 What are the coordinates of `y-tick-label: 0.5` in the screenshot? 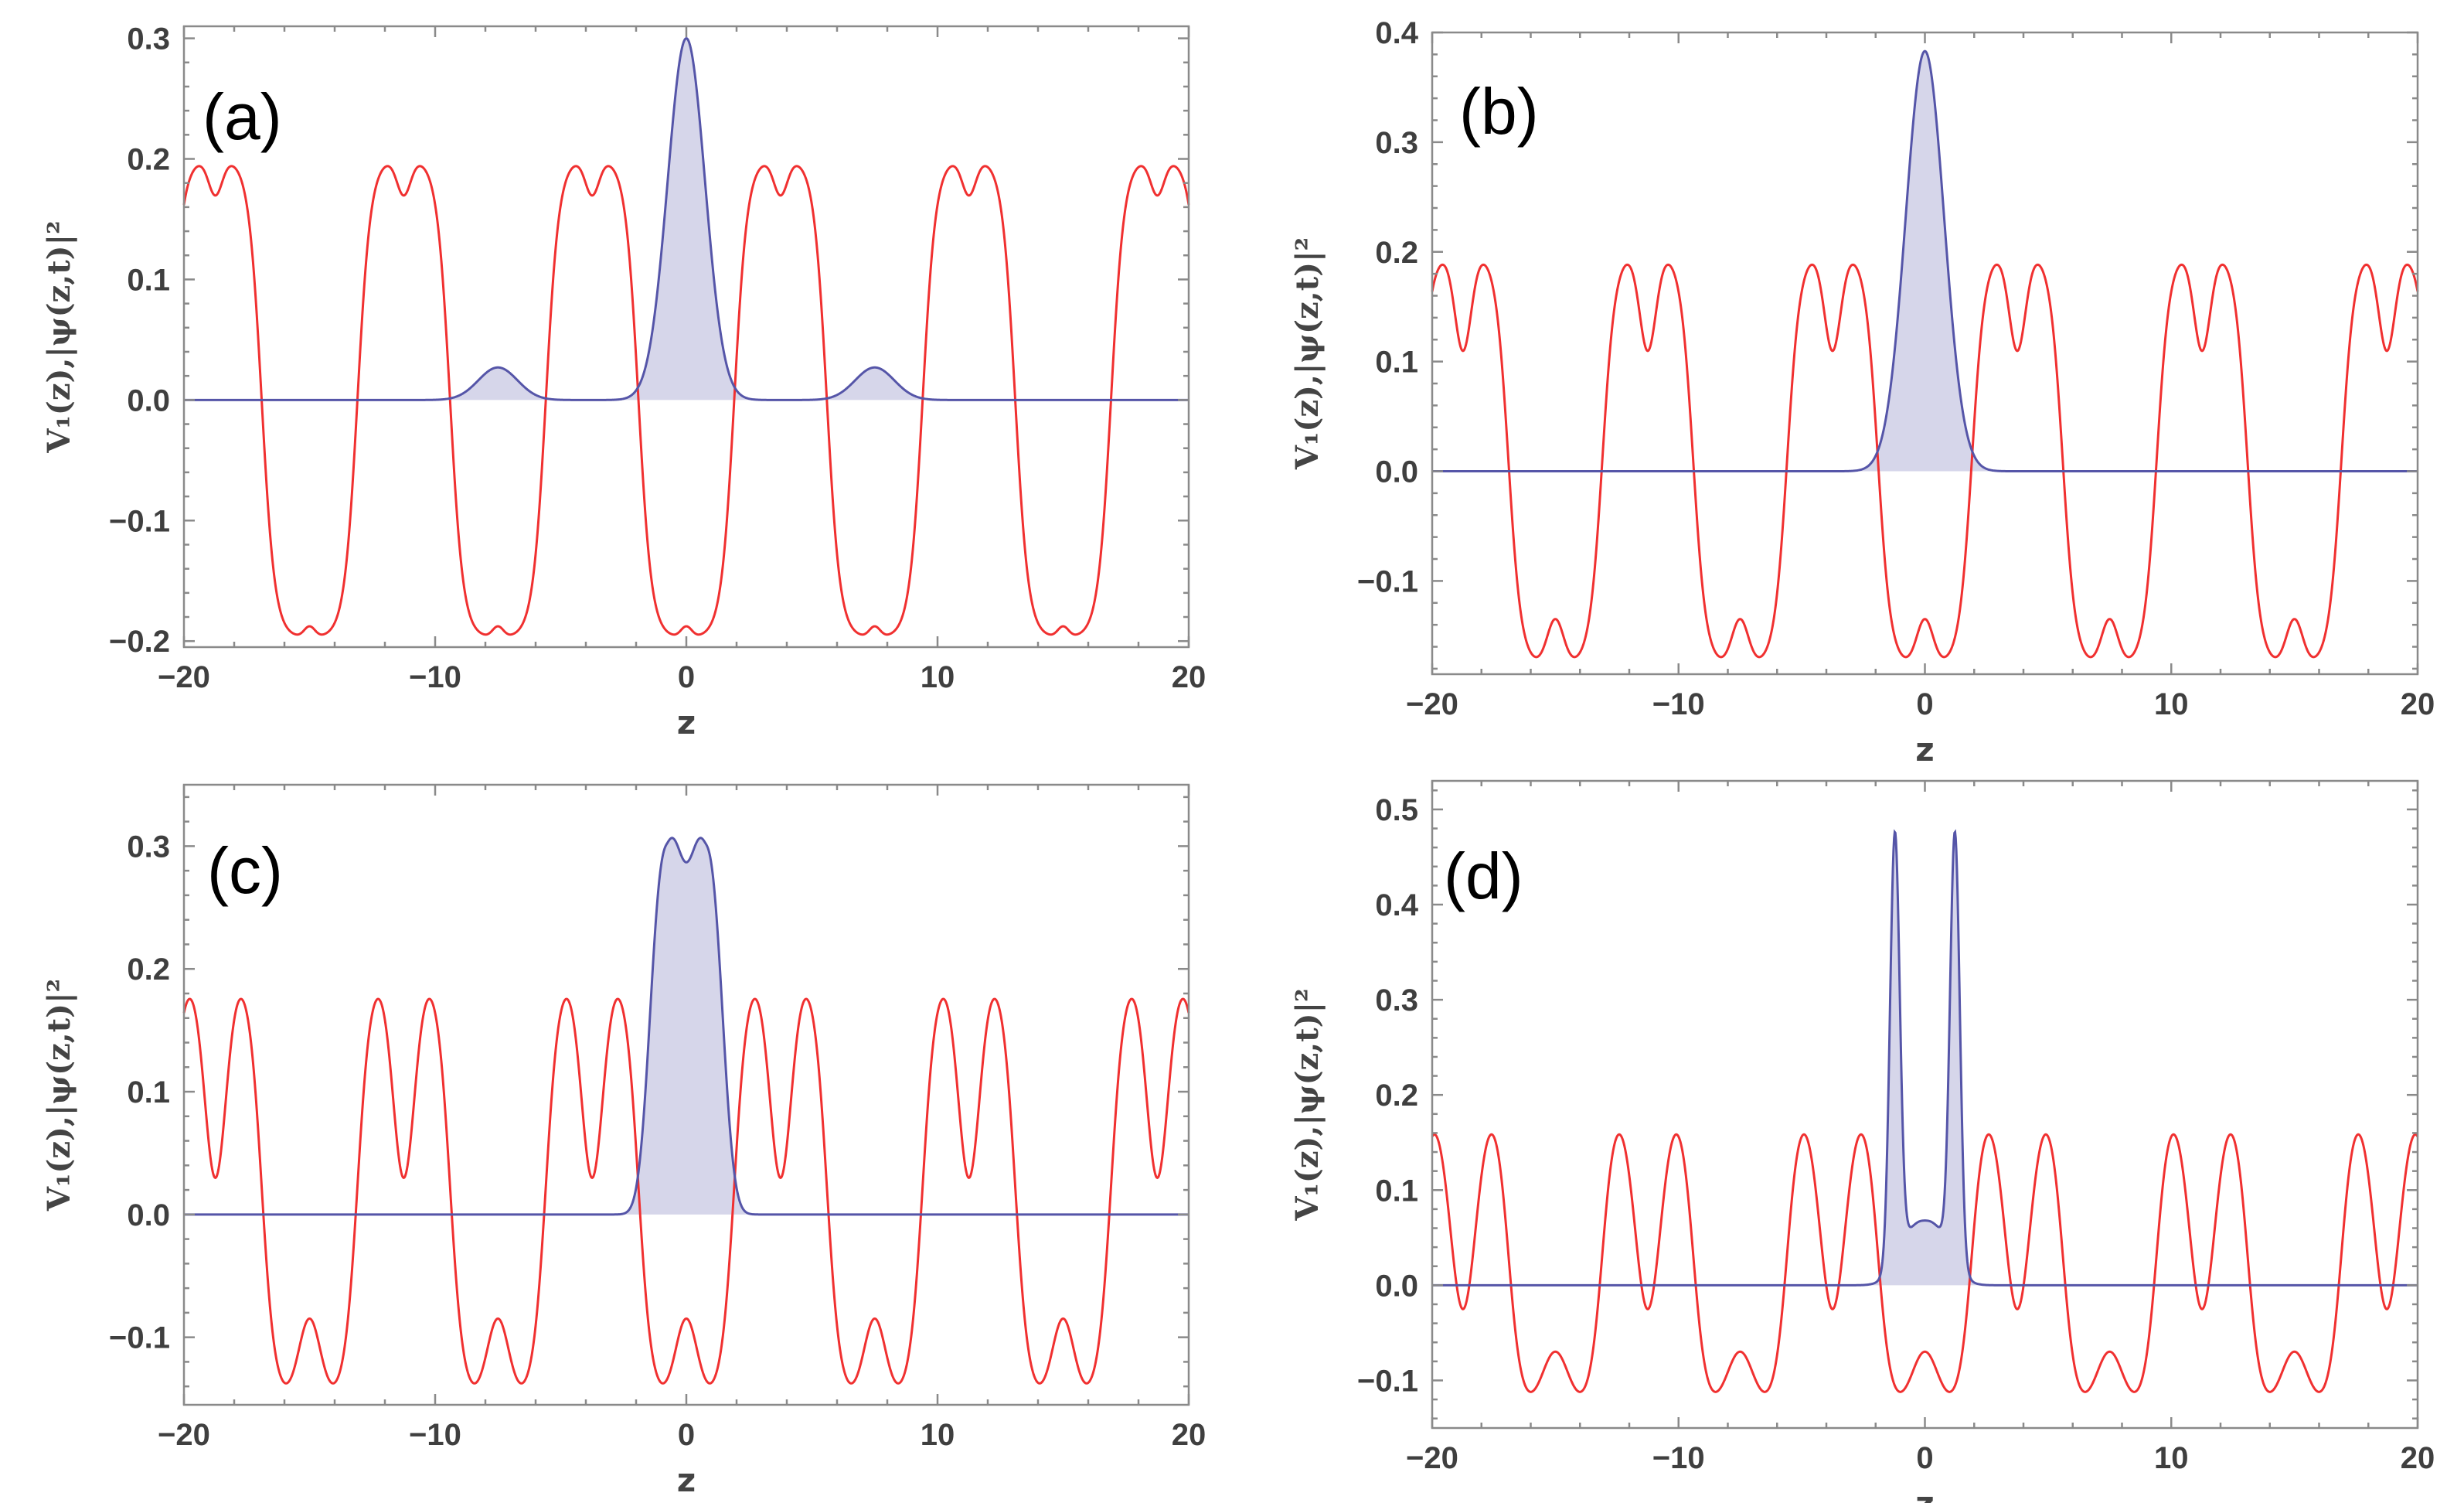 It's located at (1396, 810).